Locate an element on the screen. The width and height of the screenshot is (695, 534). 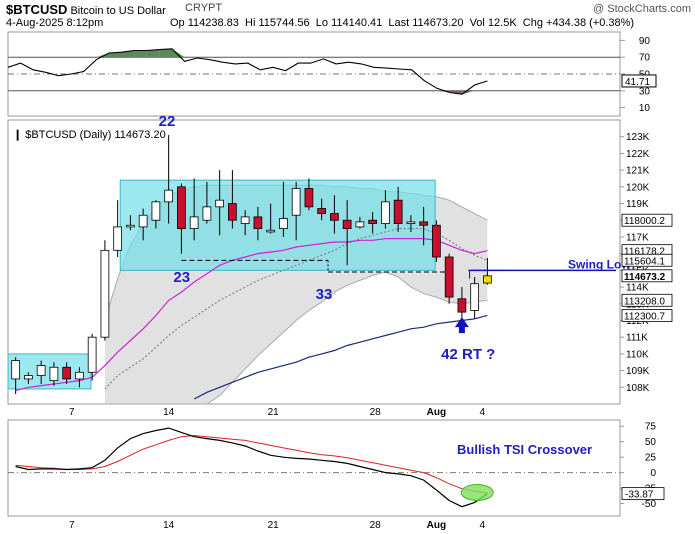
rsi-value-label: 41.71 is located at coordinates (637, 82).